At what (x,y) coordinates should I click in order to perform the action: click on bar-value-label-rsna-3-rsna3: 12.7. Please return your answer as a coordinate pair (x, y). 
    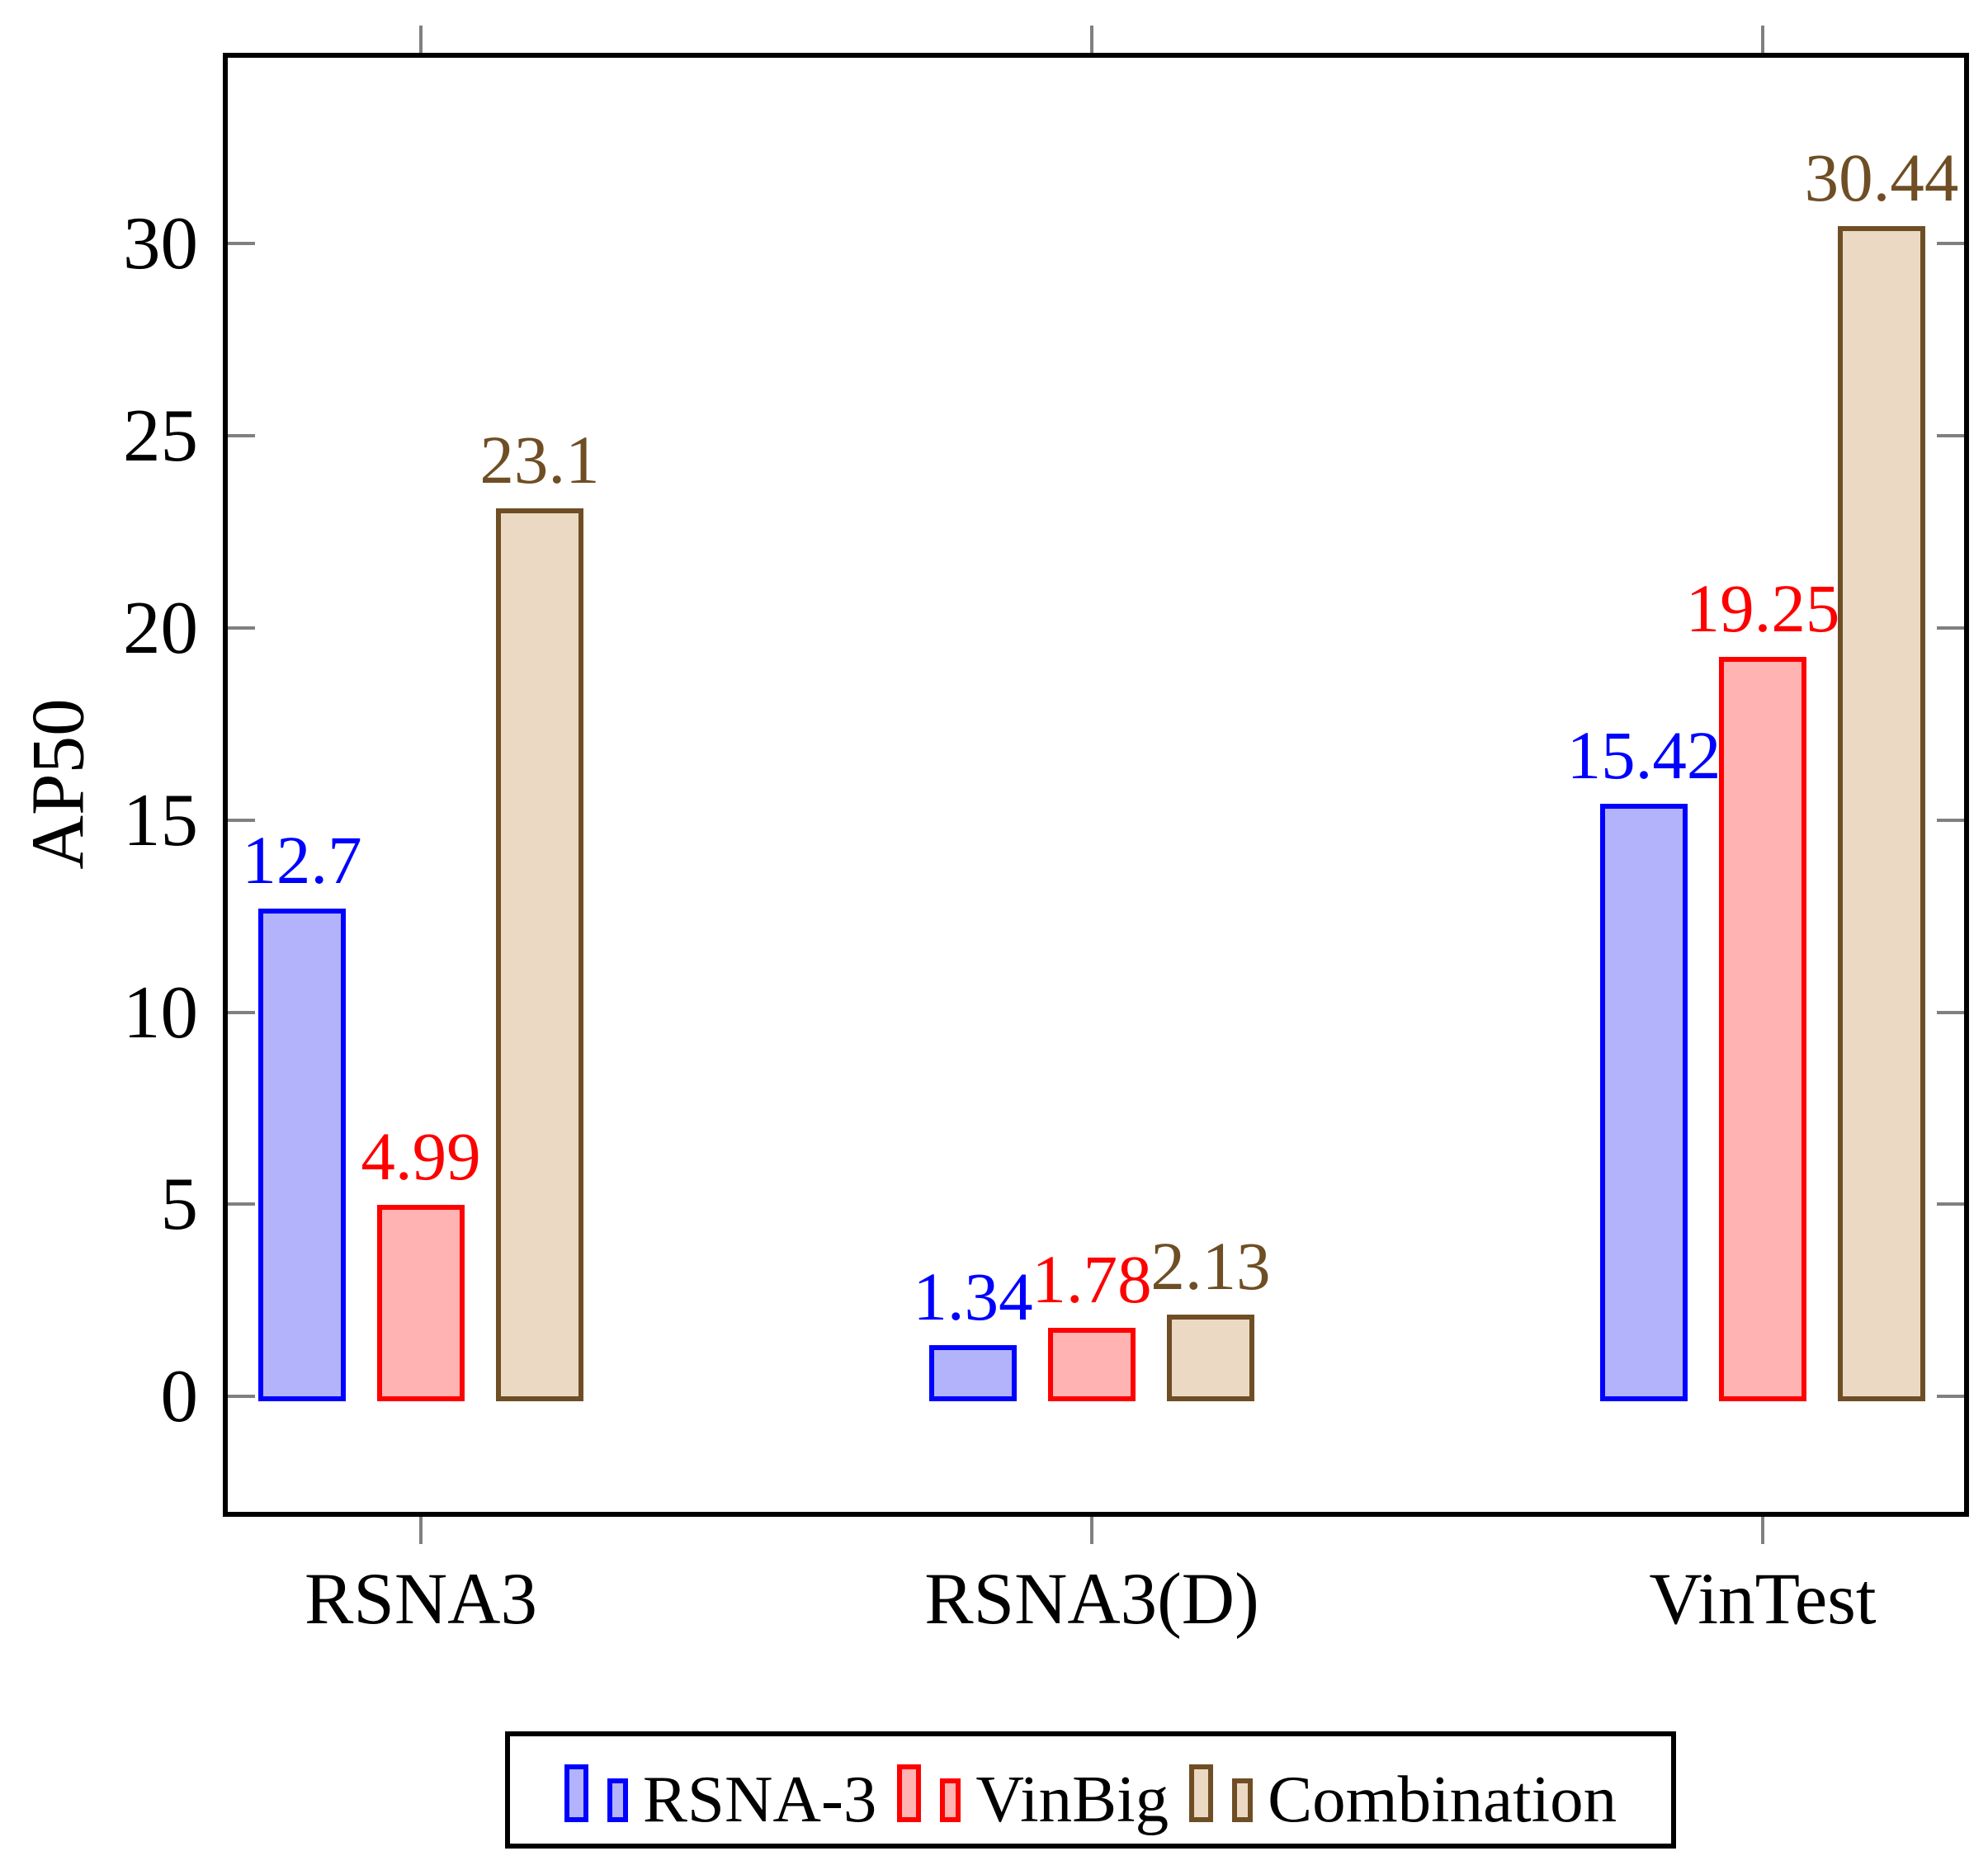
    Looking at the image, I should click on (302, 859).